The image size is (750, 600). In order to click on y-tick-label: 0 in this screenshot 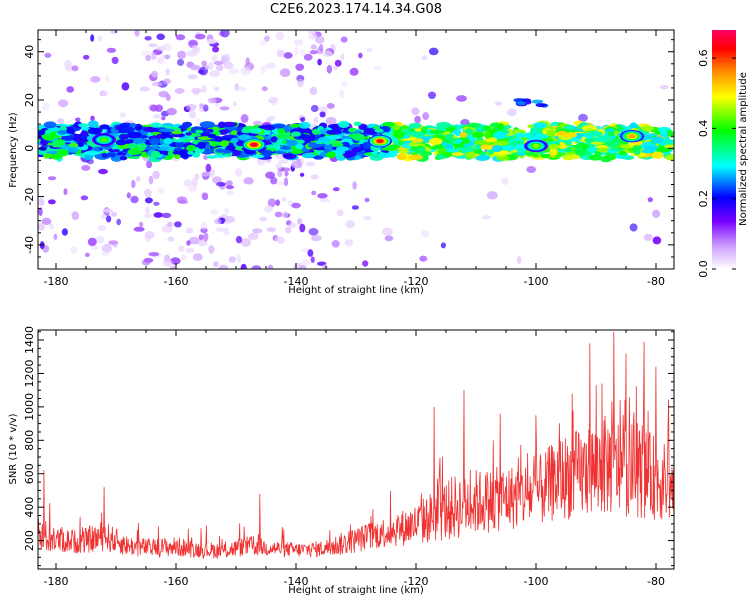, I will do `click(29, 148)`.